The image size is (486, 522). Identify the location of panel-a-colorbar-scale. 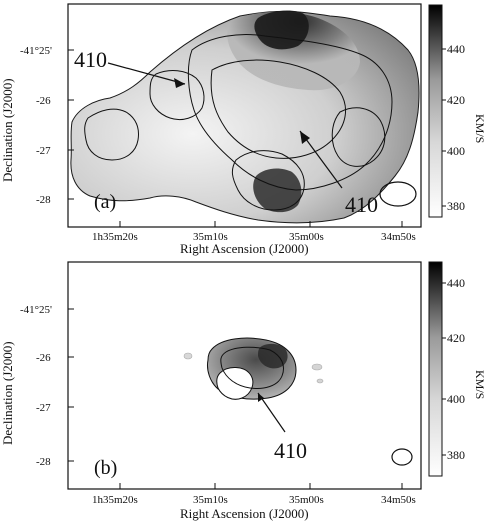
(435, 111).